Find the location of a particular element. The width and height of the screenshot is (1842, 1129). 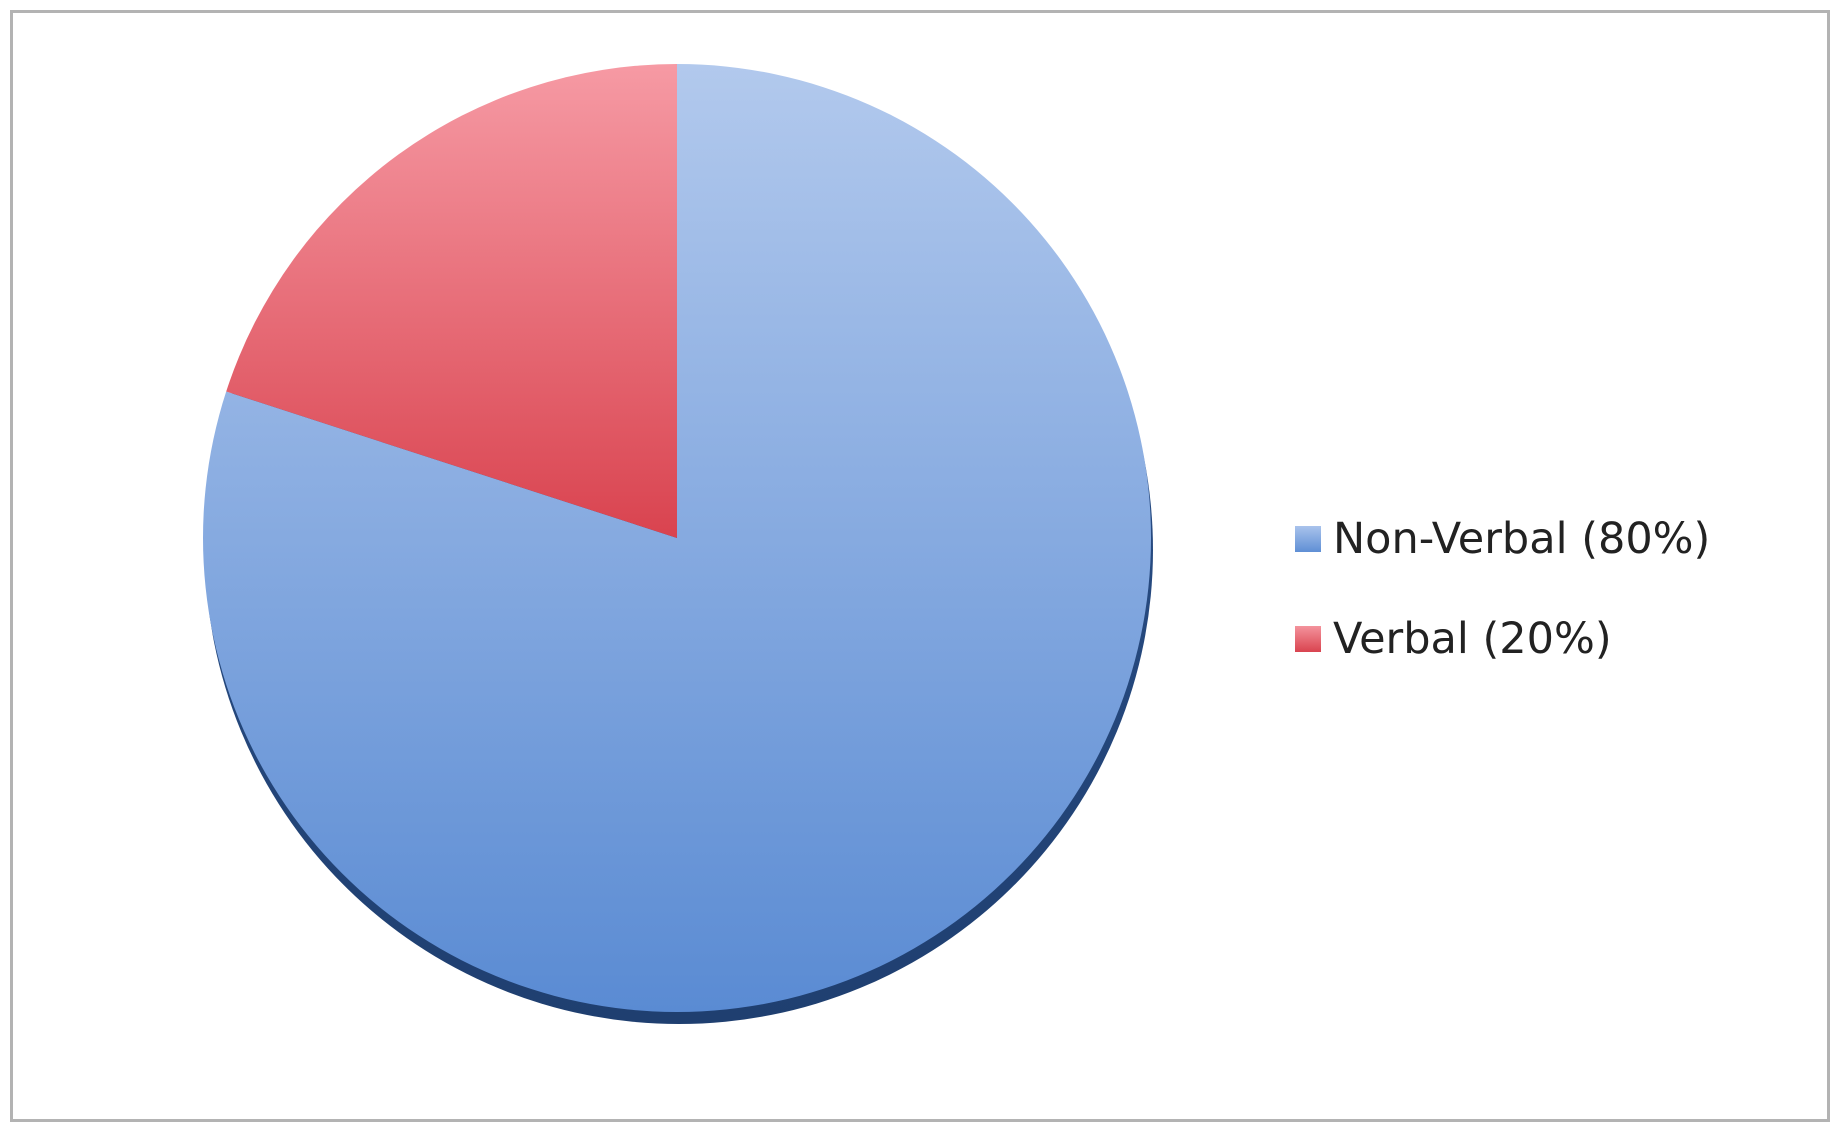

legend-item-non-verbal: Non-Verbal (80%) is located at coordinates (1502, 539).